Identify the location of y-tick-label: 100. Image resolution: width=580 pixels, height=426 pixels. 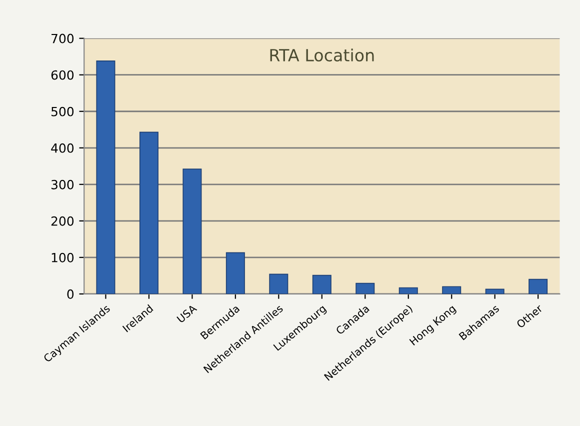
(63, 257).